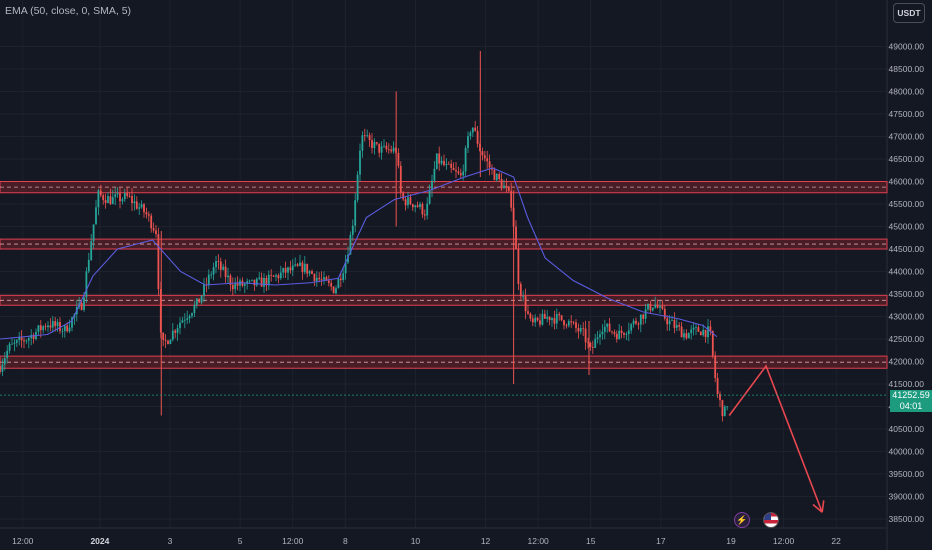 This screenshot has width=932, height=550. What do you see at coordinates (907, 362) in the screenshot?
I see `price-tick-label: 42000.00` at bounding box center [907, 362].